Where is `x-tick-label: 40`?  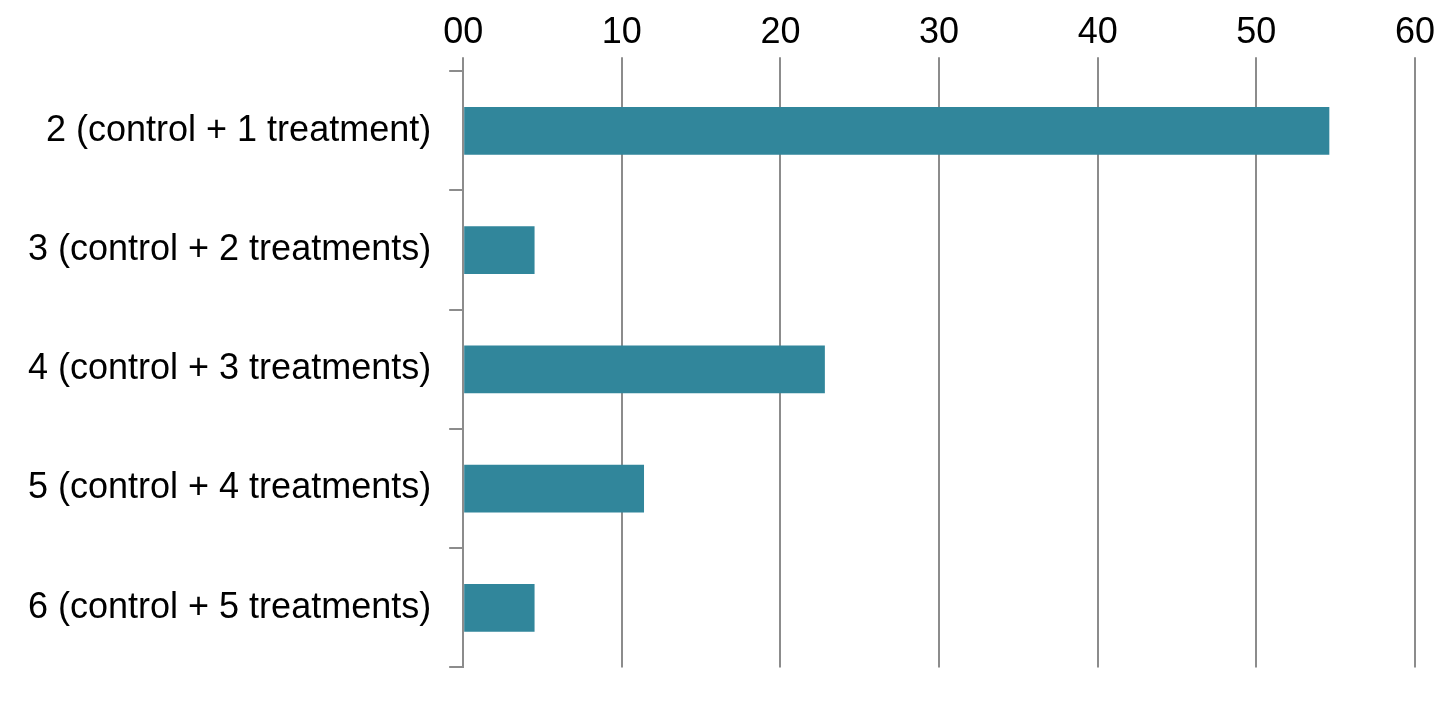
x-tick-label: 40 is located at coordinates (1097, 30).